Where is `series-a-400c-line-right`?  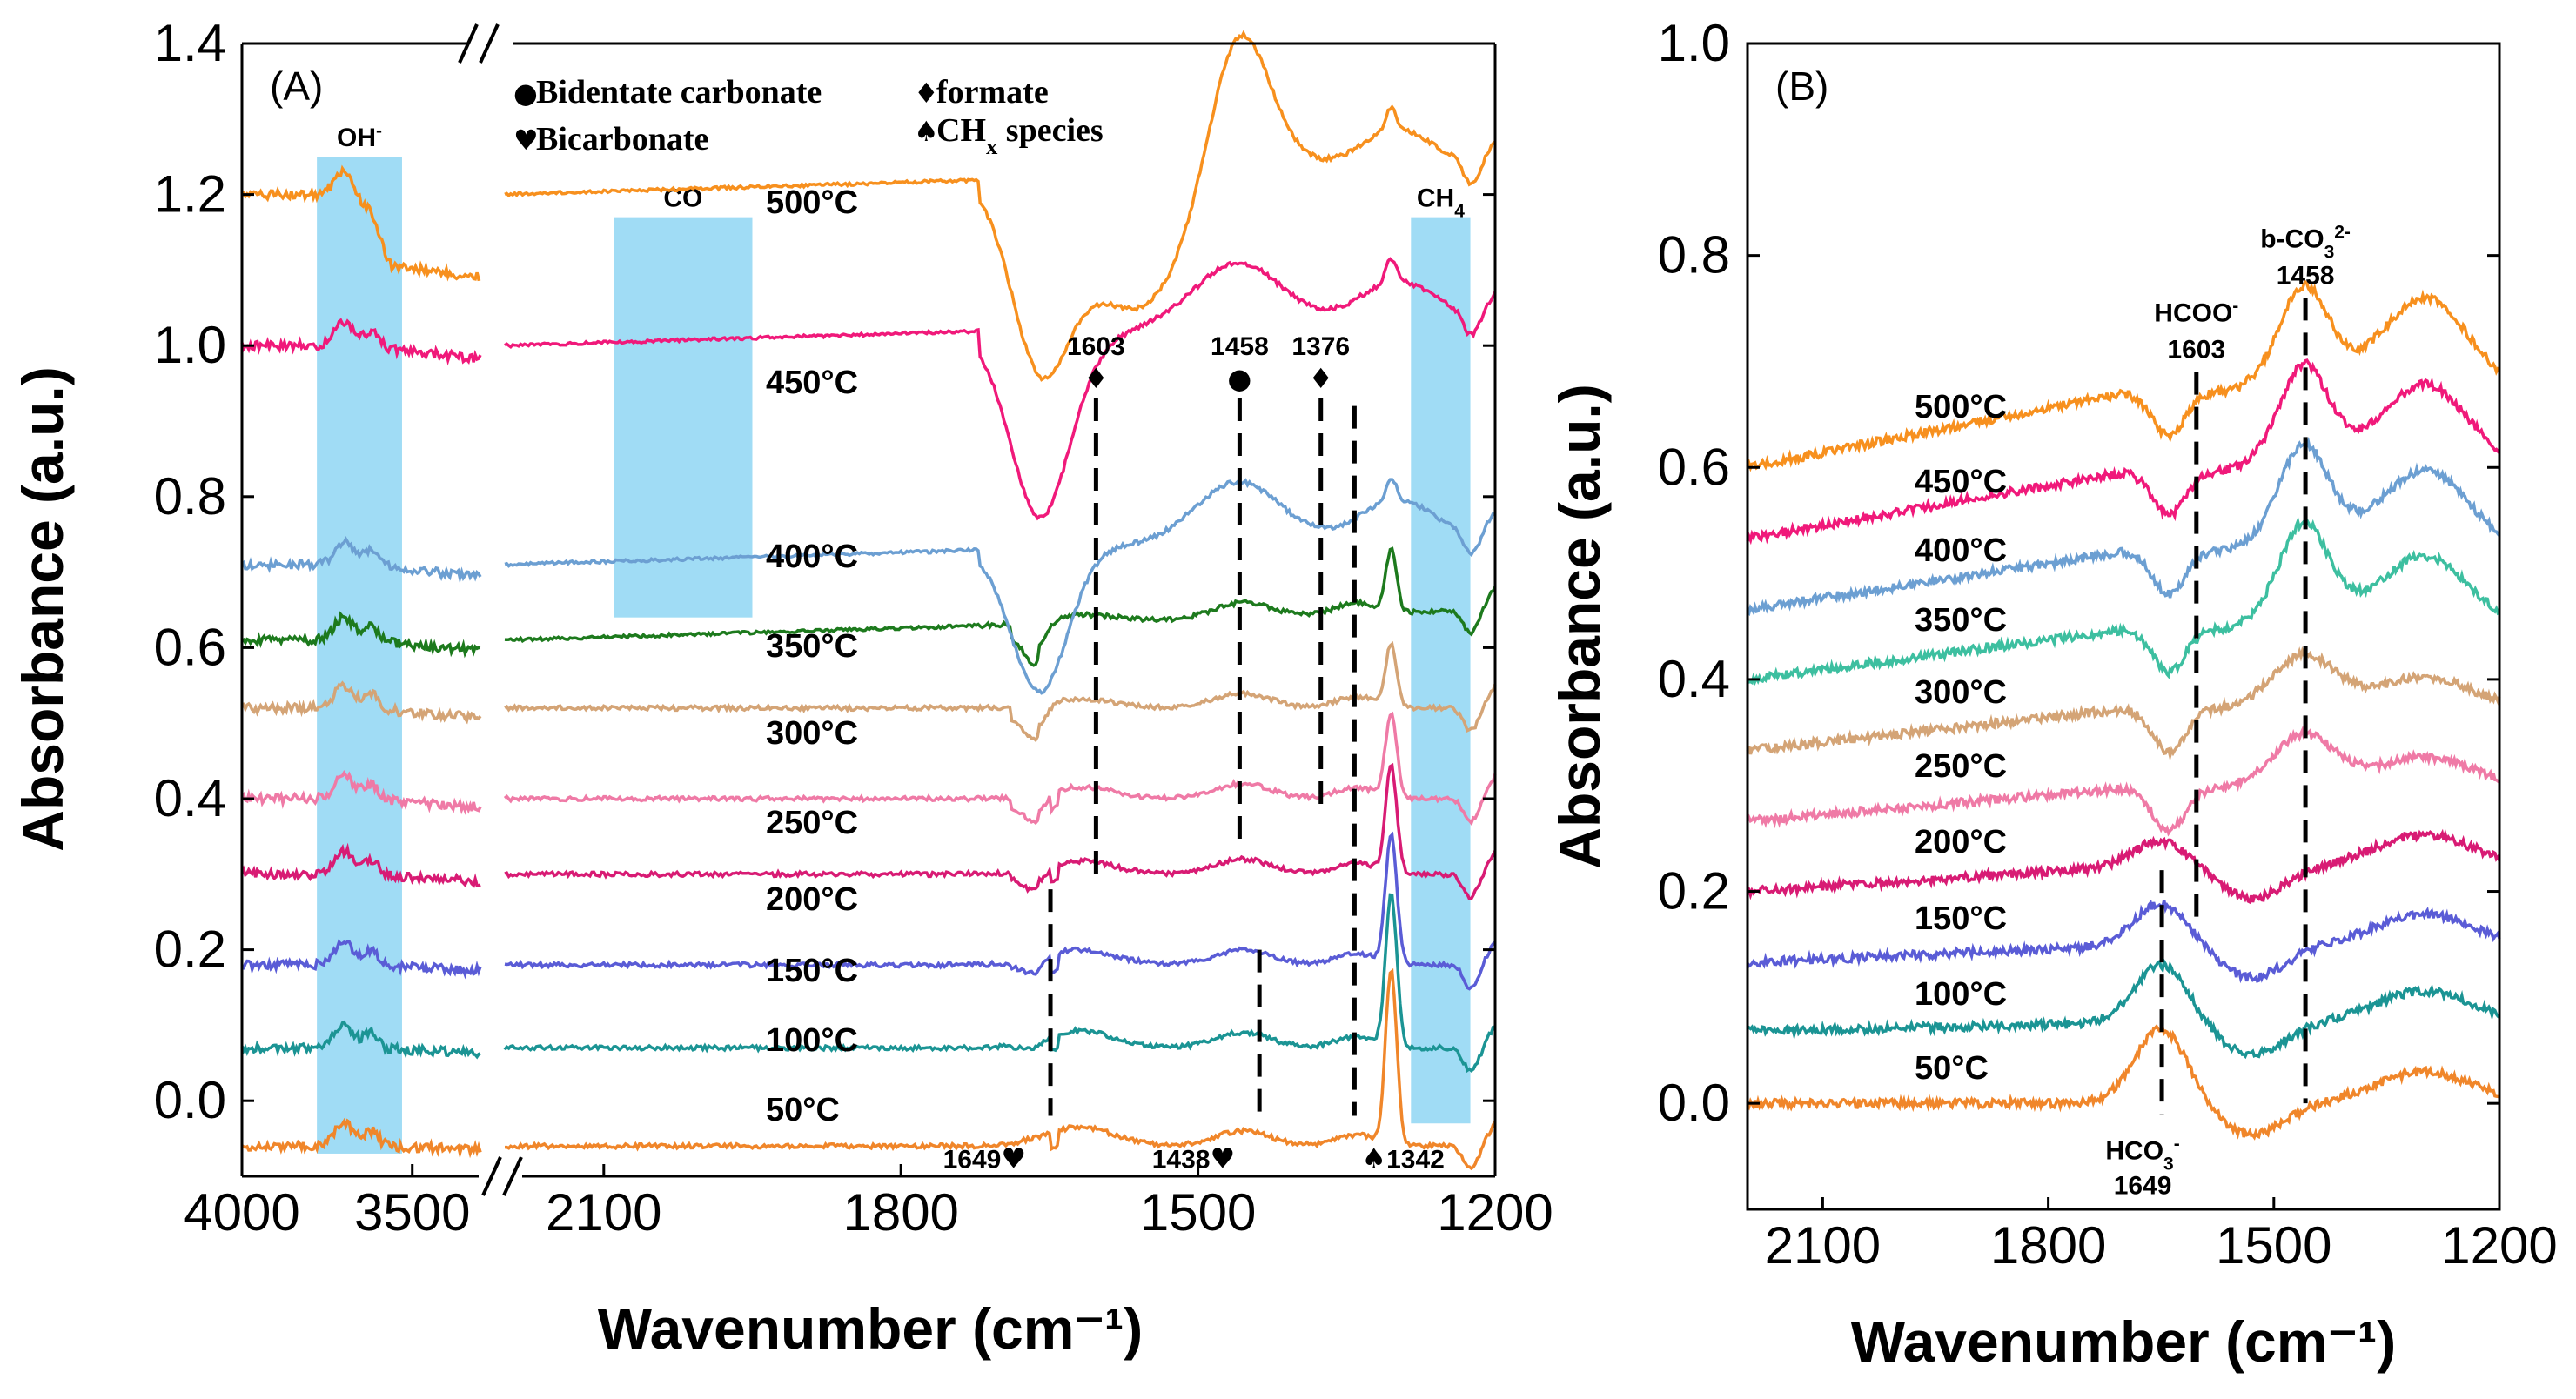
series-a-400c-line-right is located at coordinates (1000, 586).